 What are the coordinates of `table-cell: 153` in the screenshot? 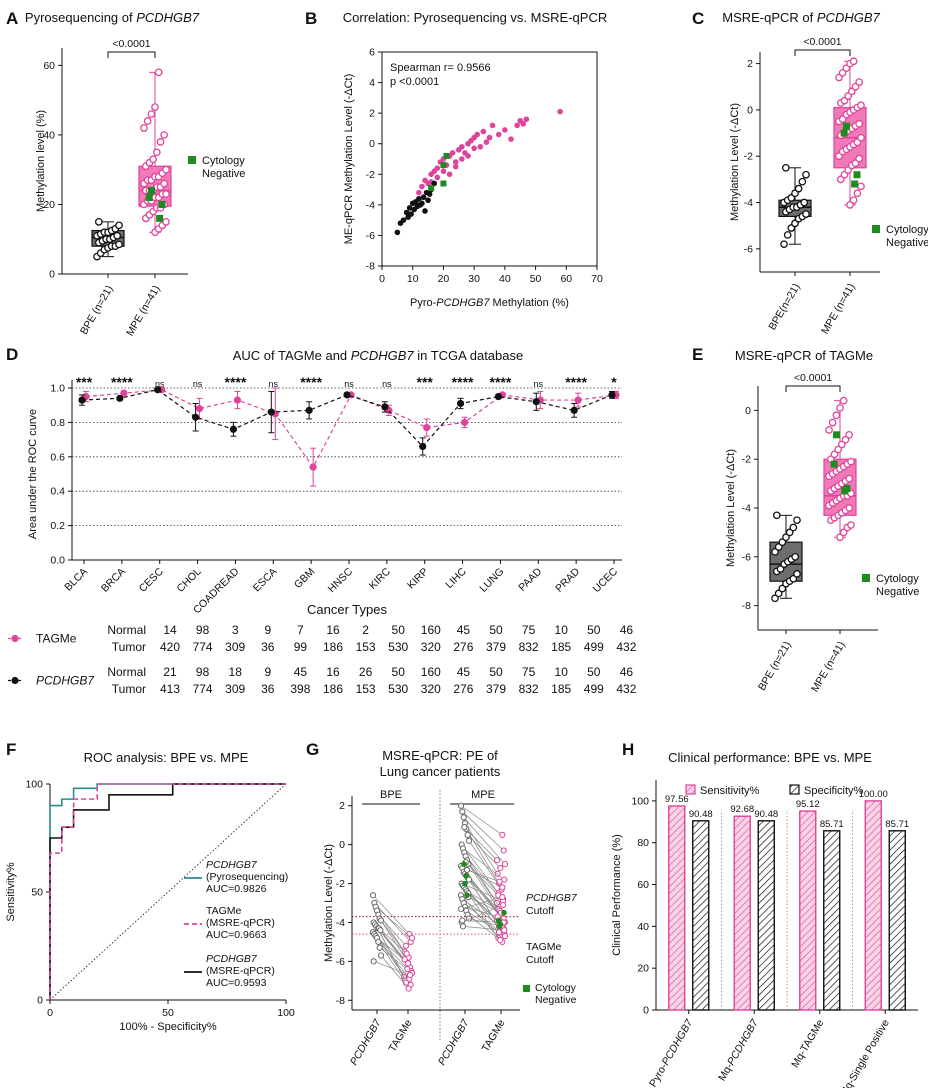 It's located at (366, 689).